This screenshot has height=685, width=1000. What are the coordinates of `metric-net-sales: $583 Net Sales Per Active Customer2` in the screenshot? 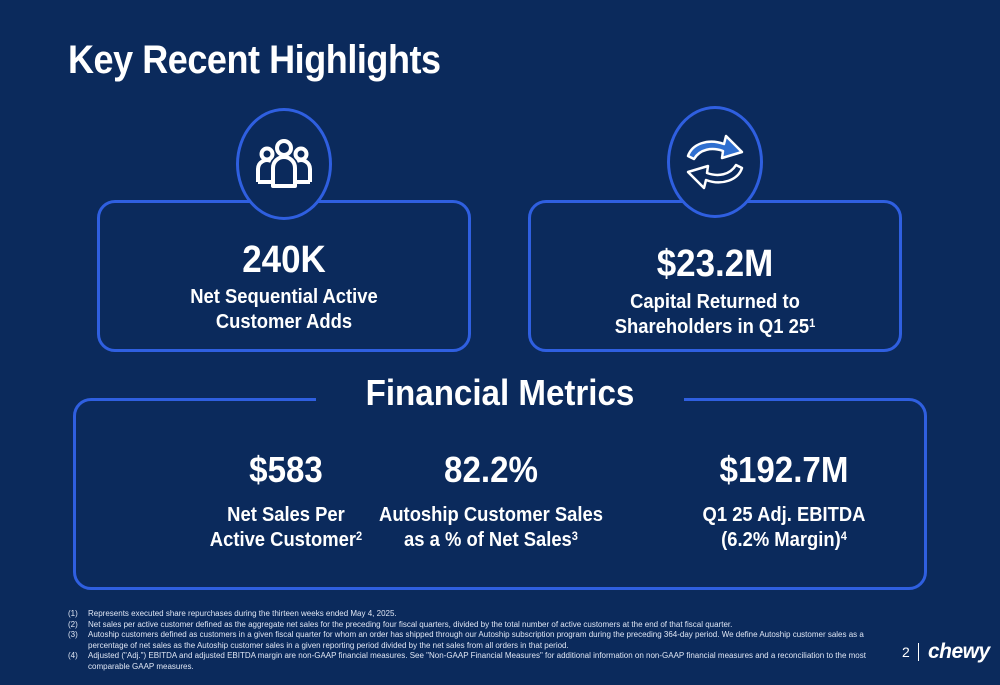 It's located at (286, 501).